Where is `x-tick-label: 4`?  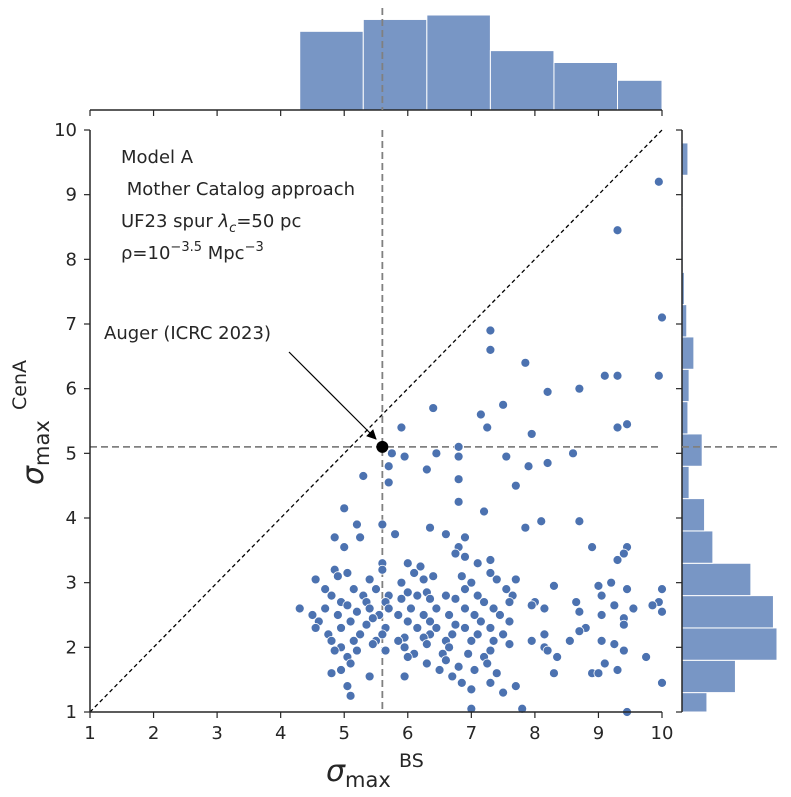 x-tick-label: 4 is located at coordinates (280, 733).